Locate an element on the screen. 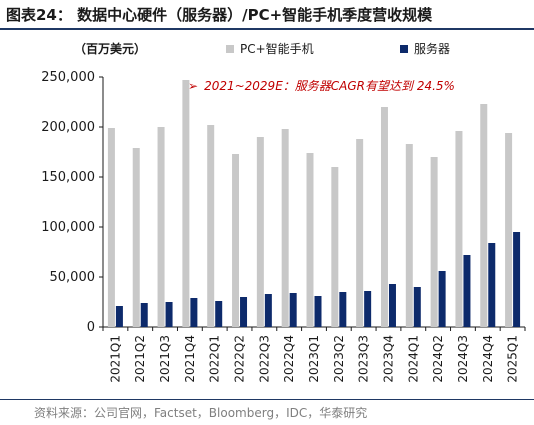 The image size is (534, 425). source-note: 资料来源：公司官网，Factset，Bloomberg，IDC，华泰研究 is located at coordinates (201, 413).